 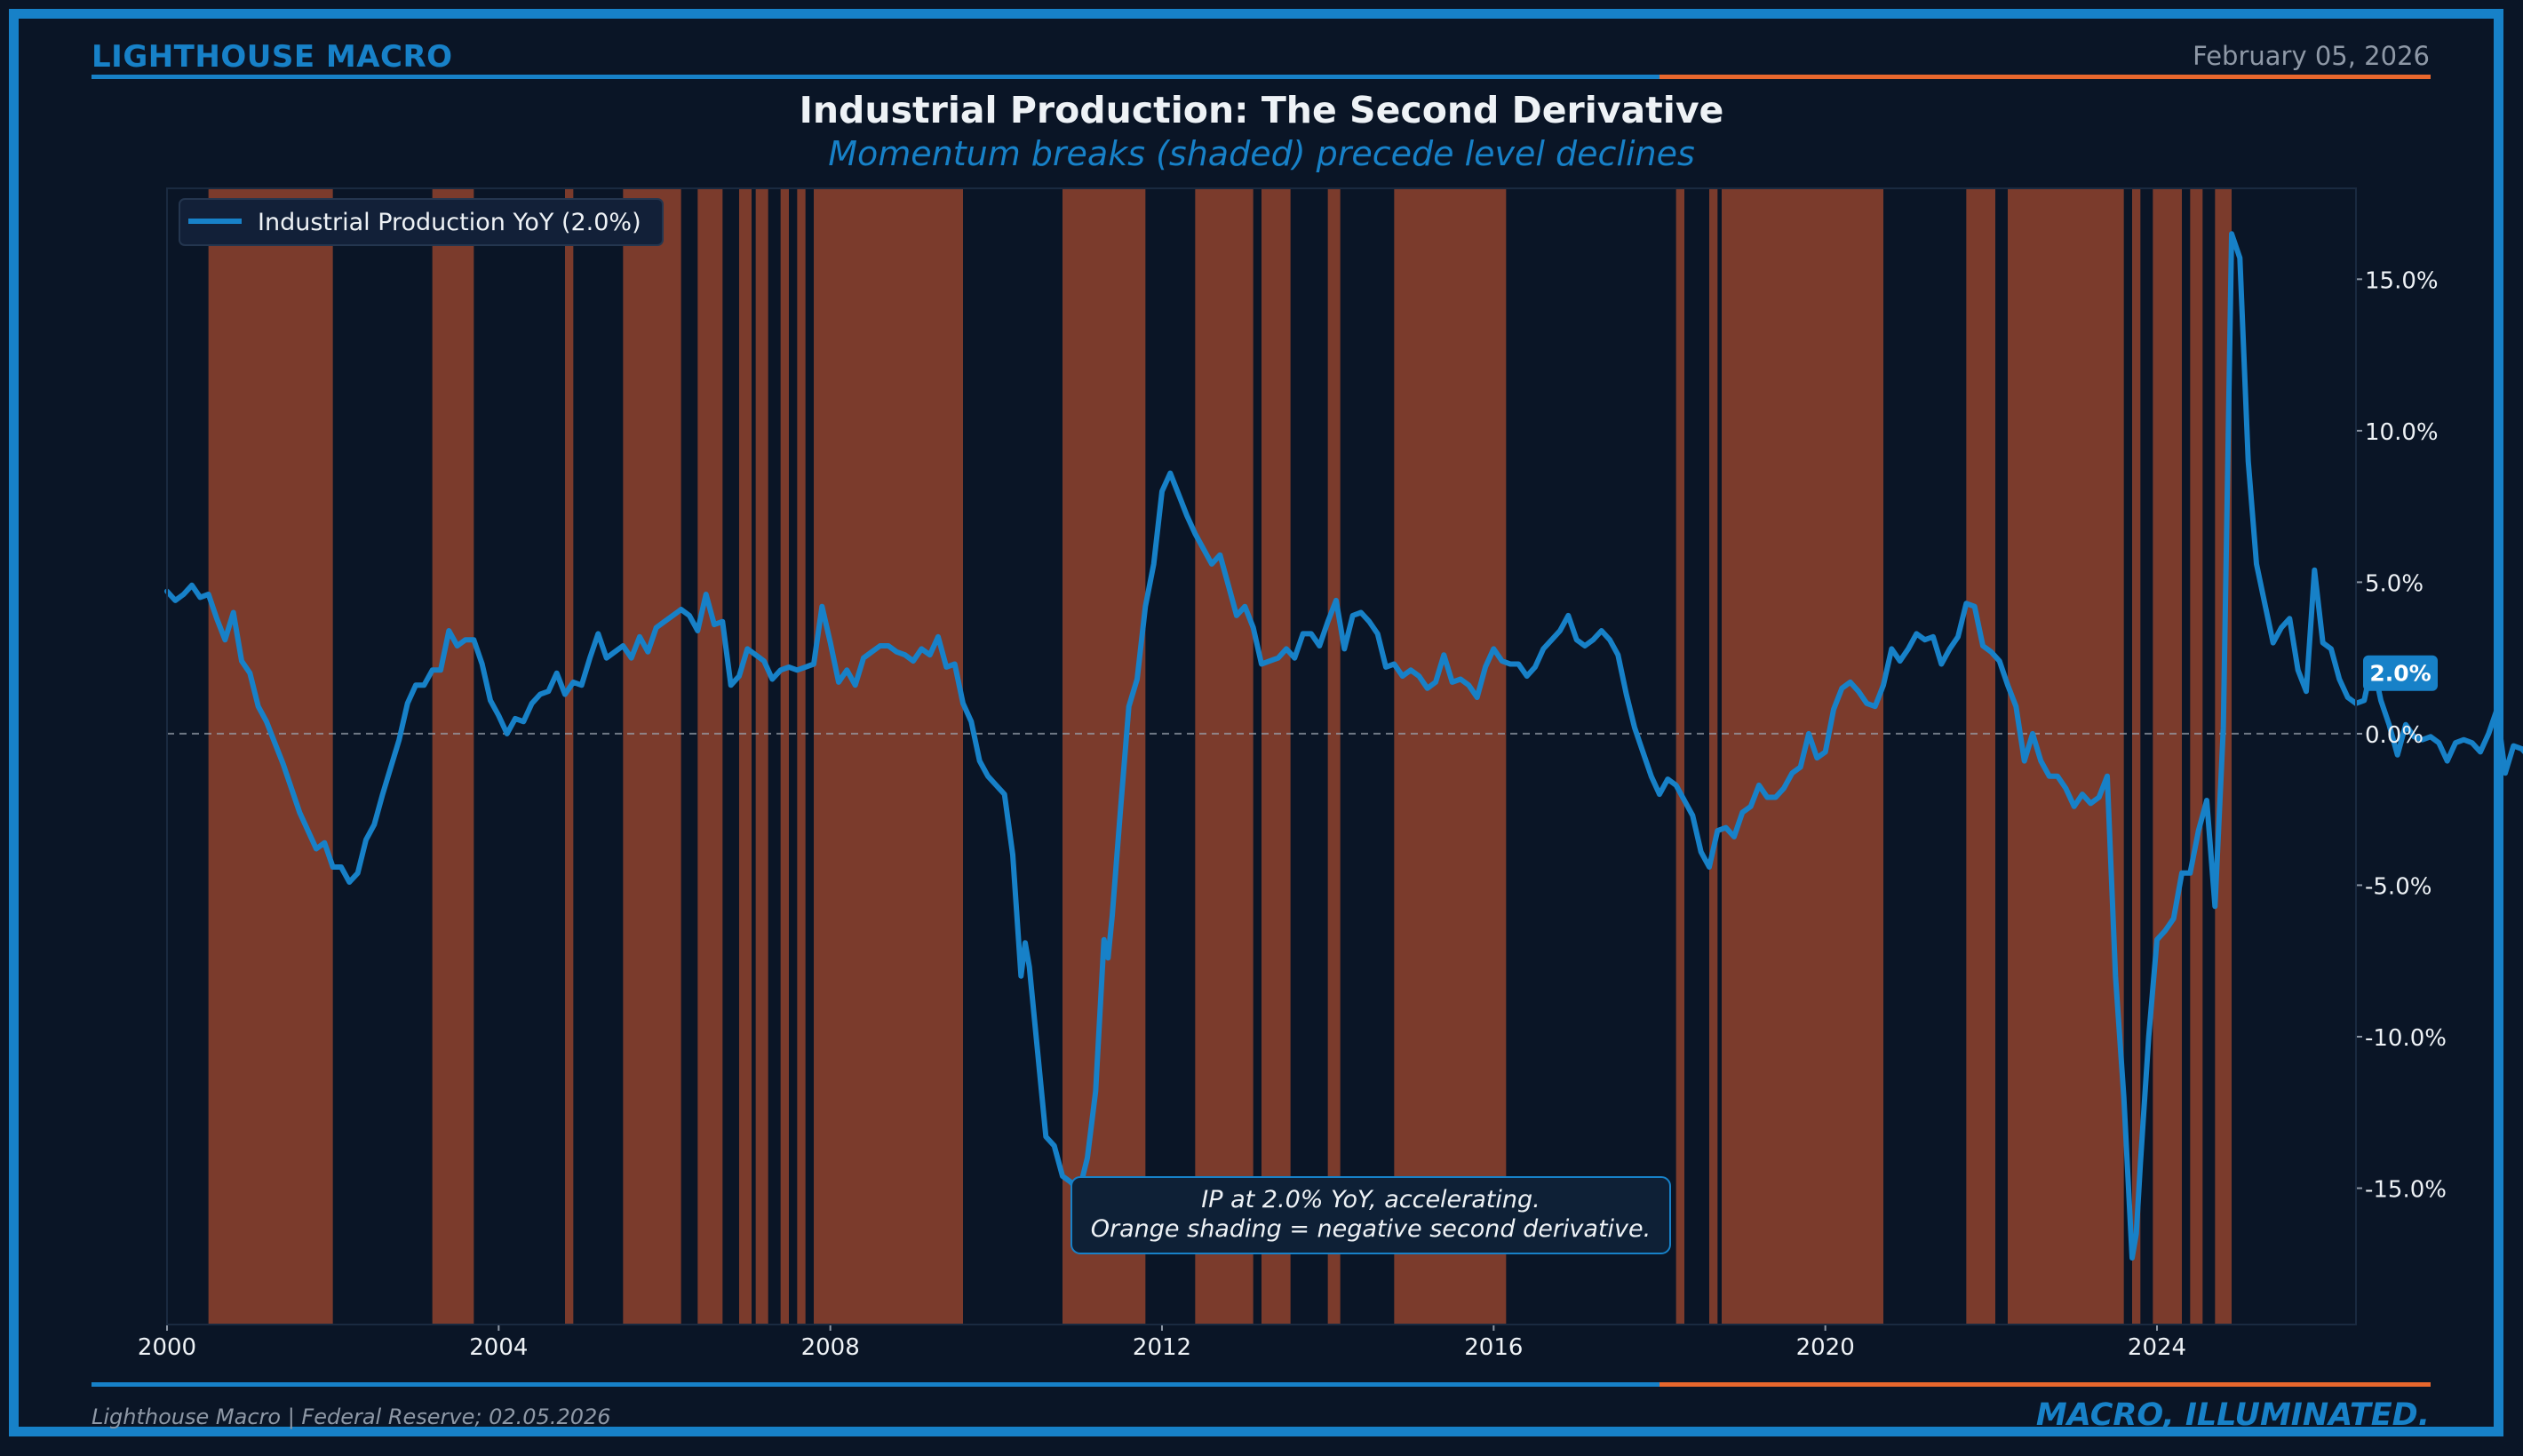 What do you see at coordinates (875, 77) in the screenshot?
I see `header-rule-blue` at bounding box center [875, 77].